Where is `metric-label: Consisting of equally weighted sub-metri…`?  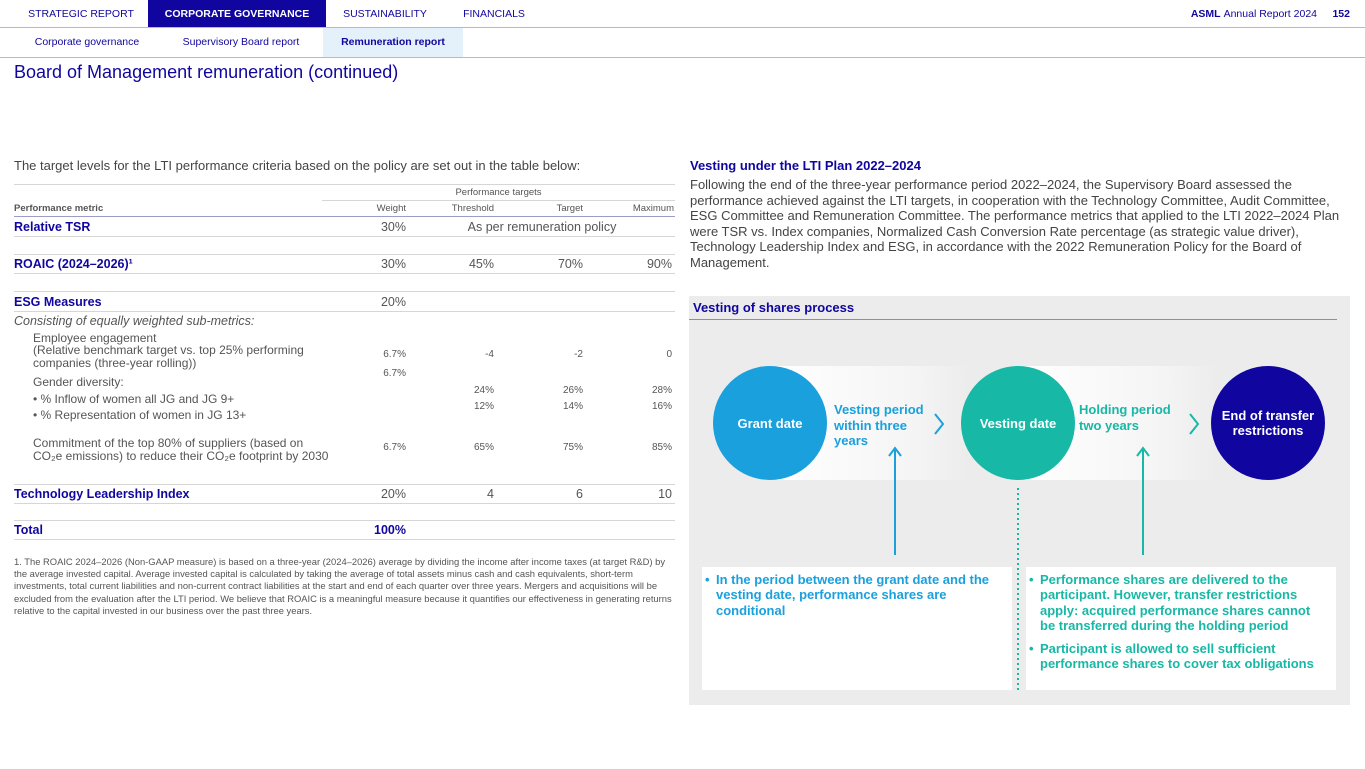 metric-label: Consisting of equally weighted sub-metri… is located at coordinates (134, 321).